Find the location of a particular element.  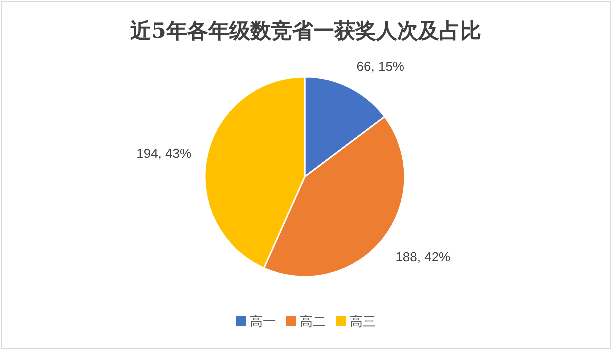

legend-label: 高二 is located at coordinates (313, 321).